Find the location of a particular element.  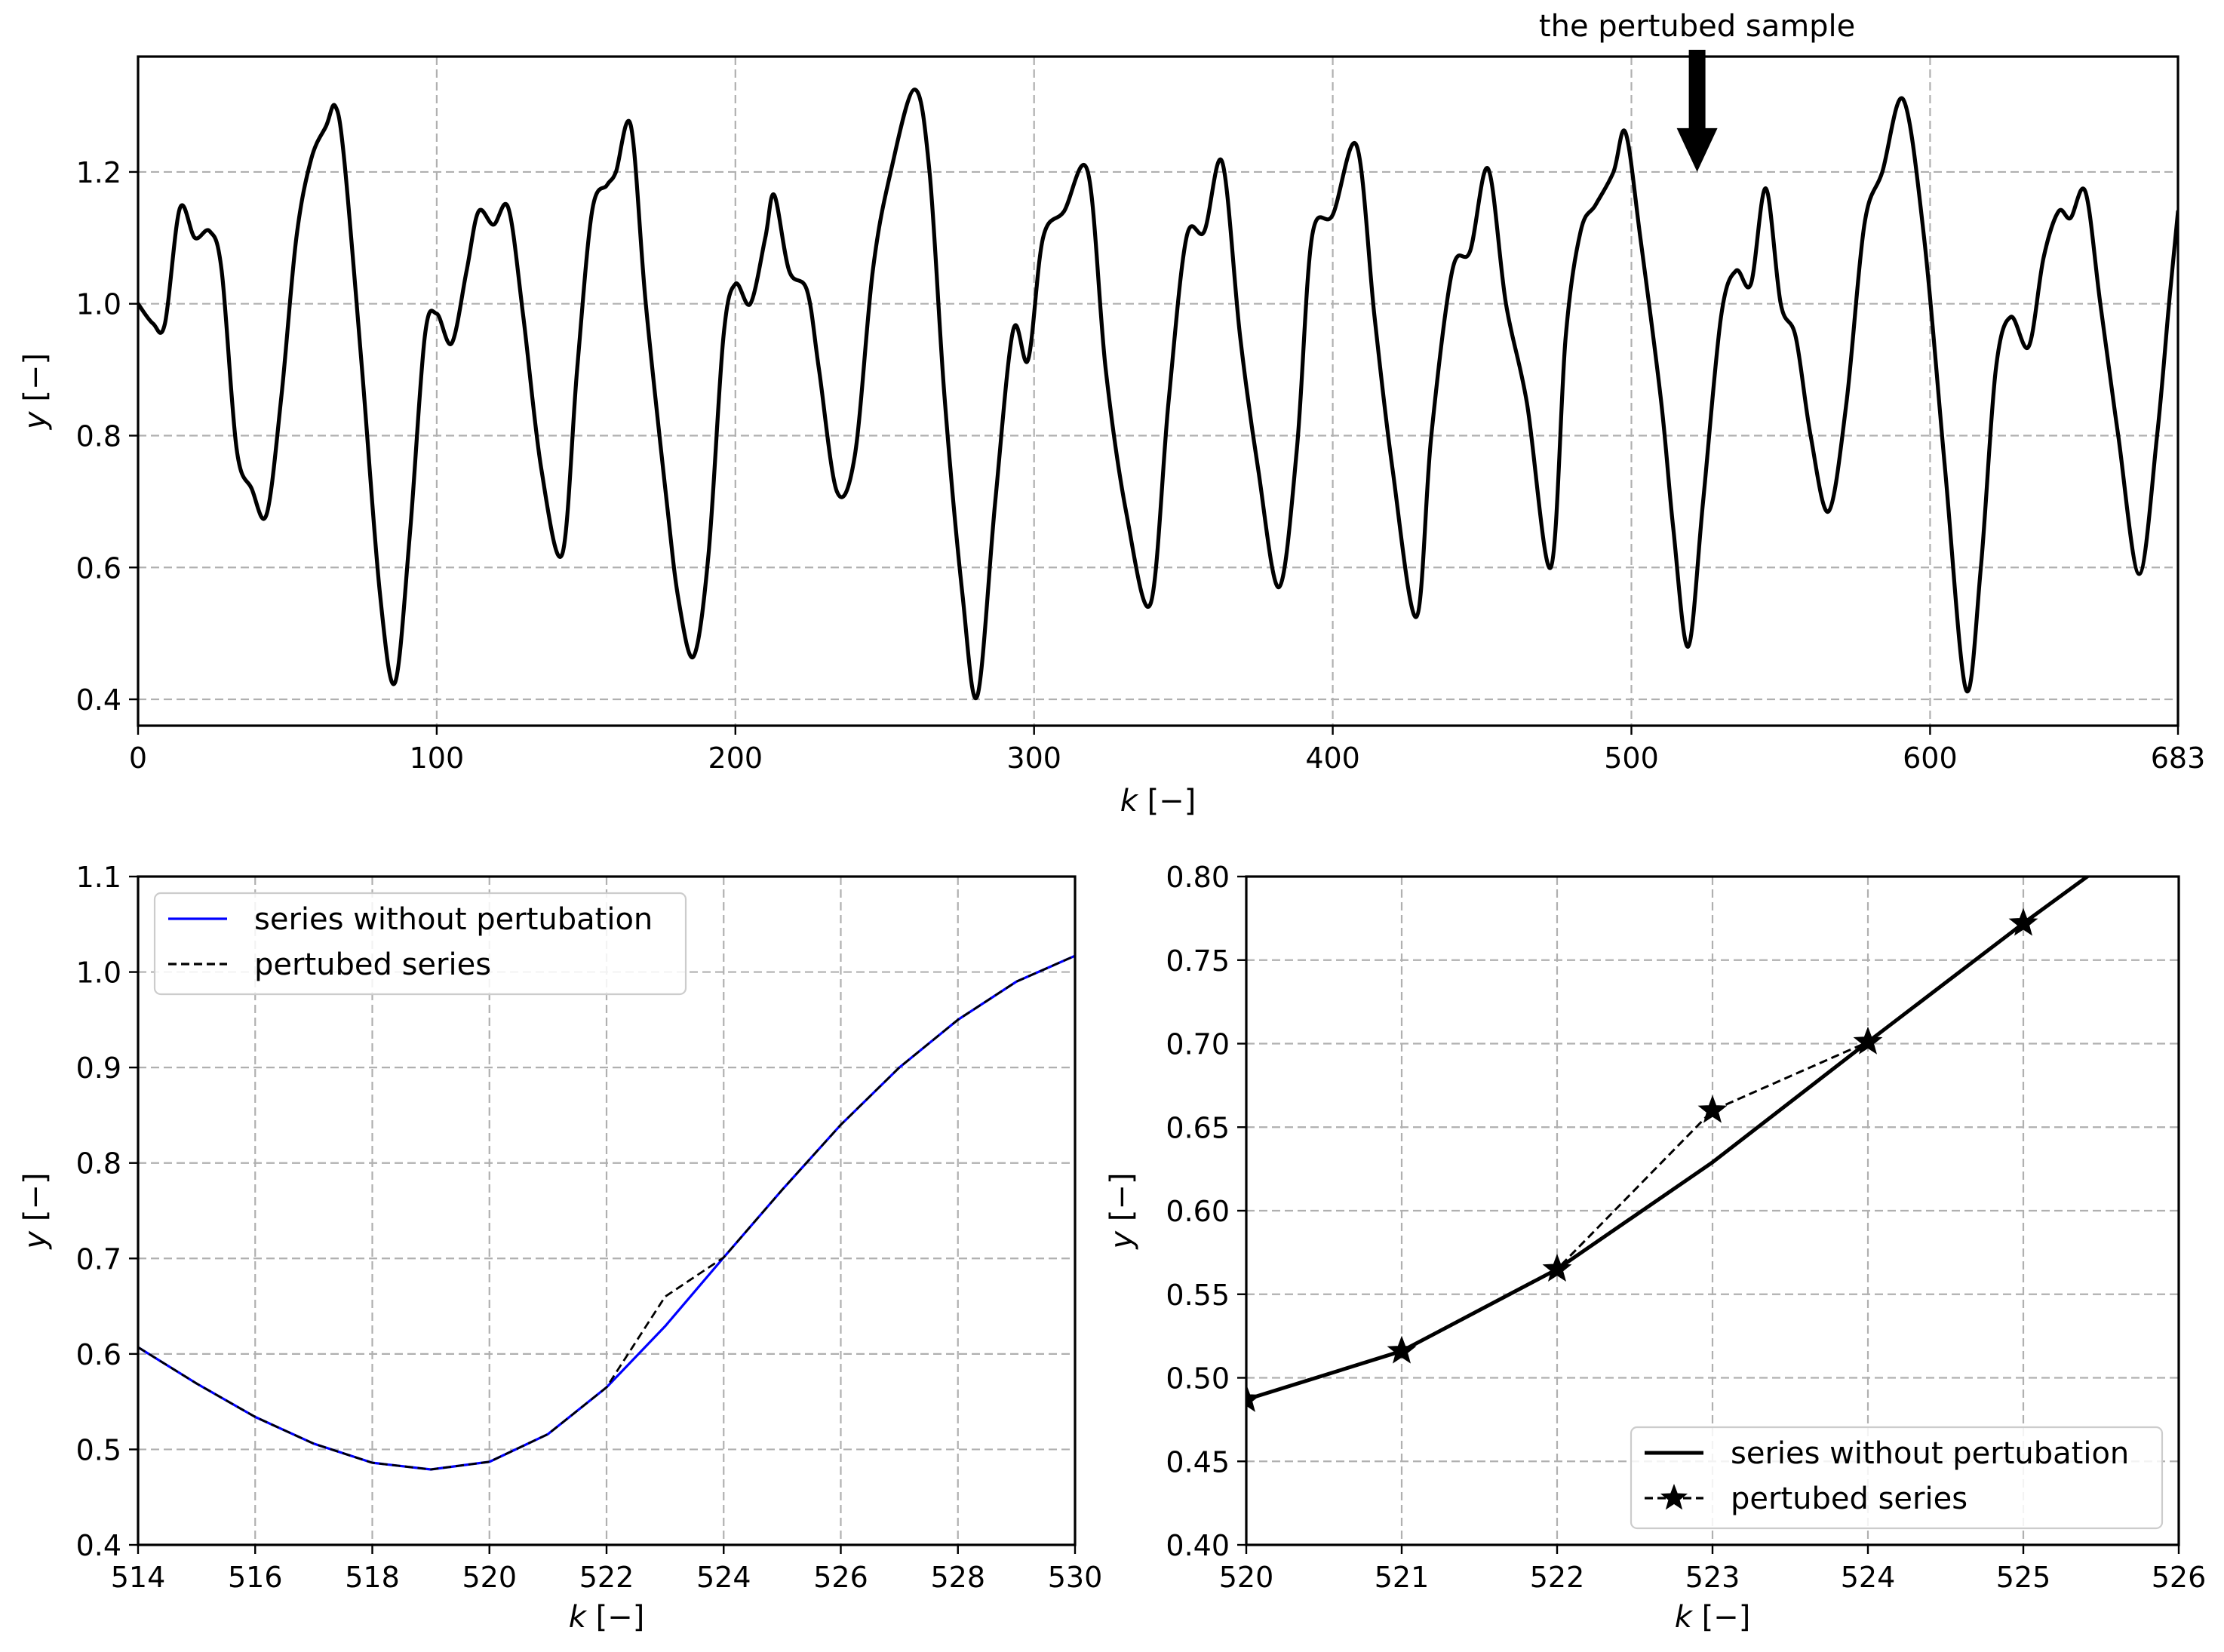

y-tick-label: 0.80 is located at coordinates (1198, 878).